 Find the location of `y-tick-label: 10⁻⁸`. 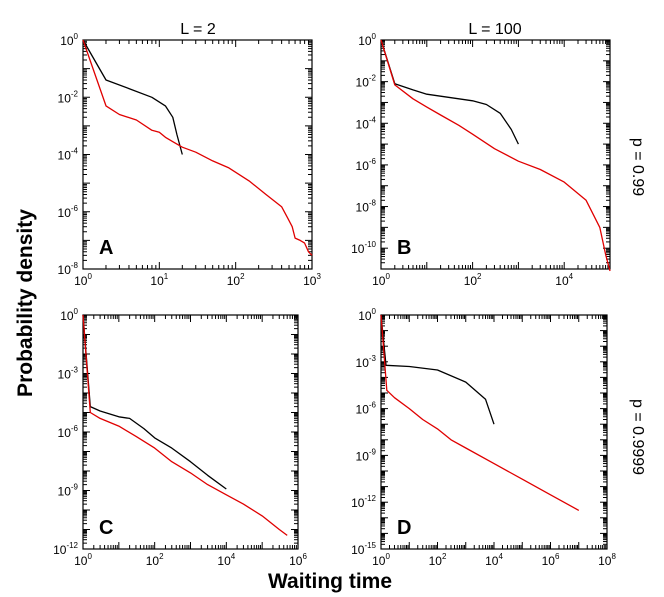

y-tick-label: 10⁻⁸ is located at coordinates (366, 207).